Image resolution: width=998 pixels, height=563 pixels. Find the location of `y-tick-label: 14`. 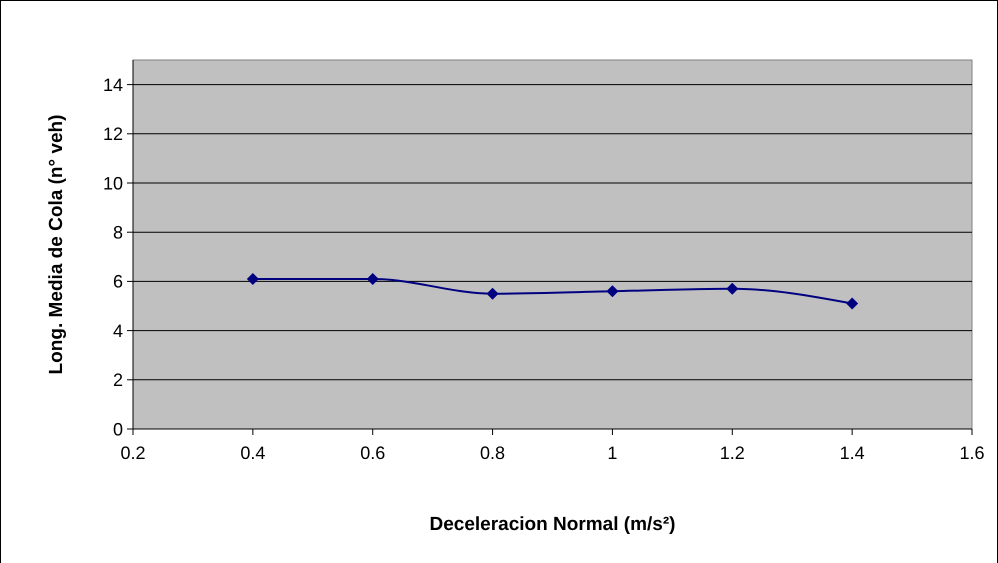

y-tick-label: 14 is located at coordinates (112, 84).